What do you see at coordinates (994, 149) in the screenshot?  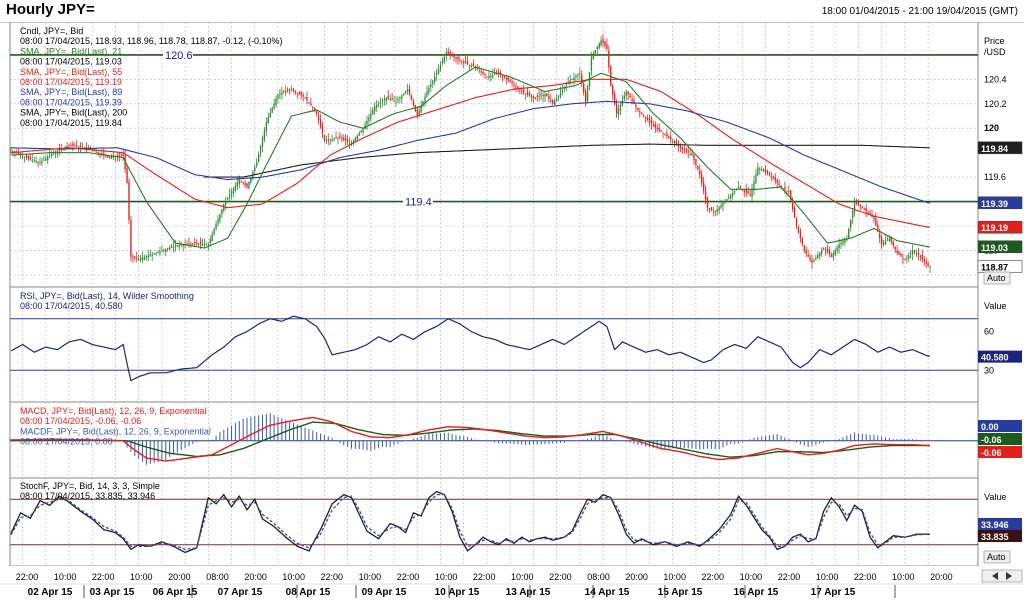 I see `price-tag-label: 119.84` at bounding box center [994, 149].